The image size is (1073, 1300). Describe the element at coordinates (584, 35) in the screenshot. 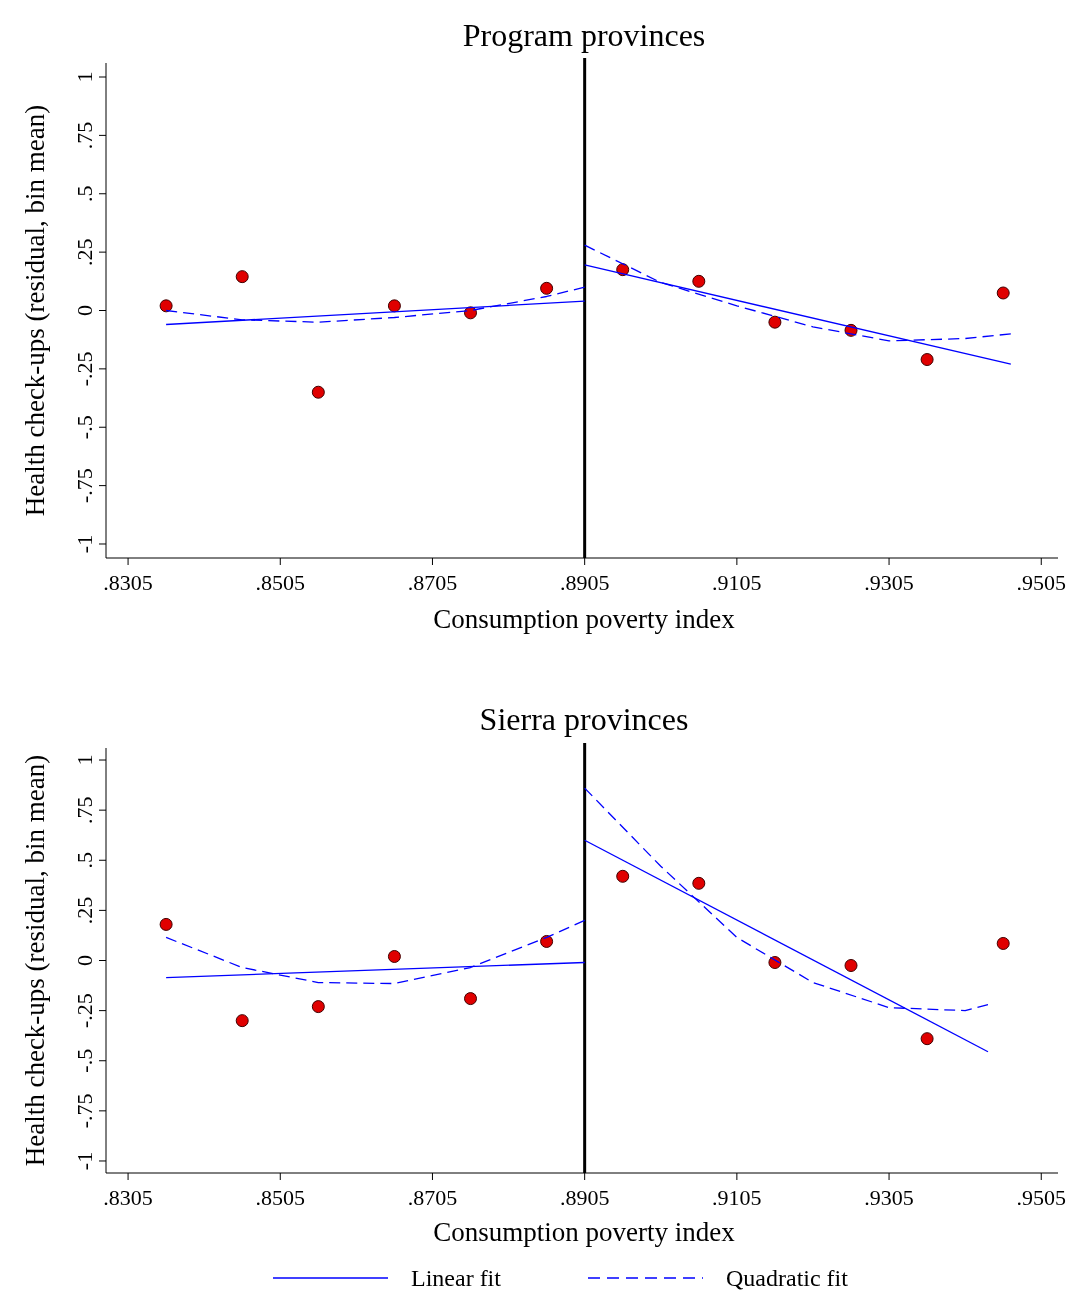

I see `chart-title: Program provinces` at that location.